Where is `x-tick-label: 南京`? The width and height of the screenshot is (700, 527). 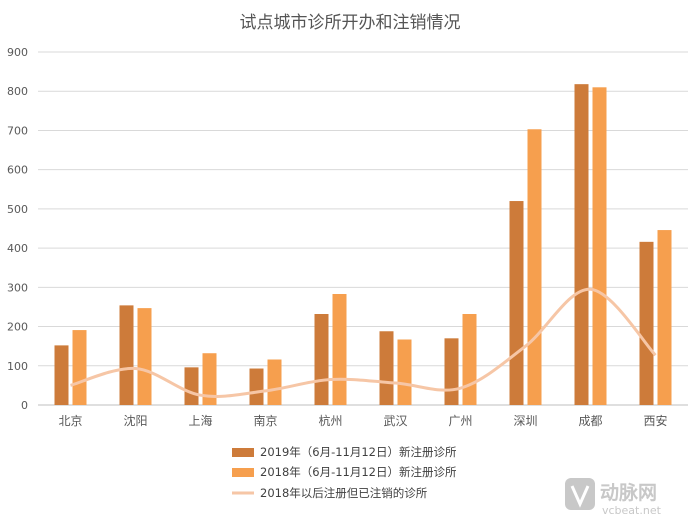
x-tick-label: 南京 is located at coordinates (265, 420).